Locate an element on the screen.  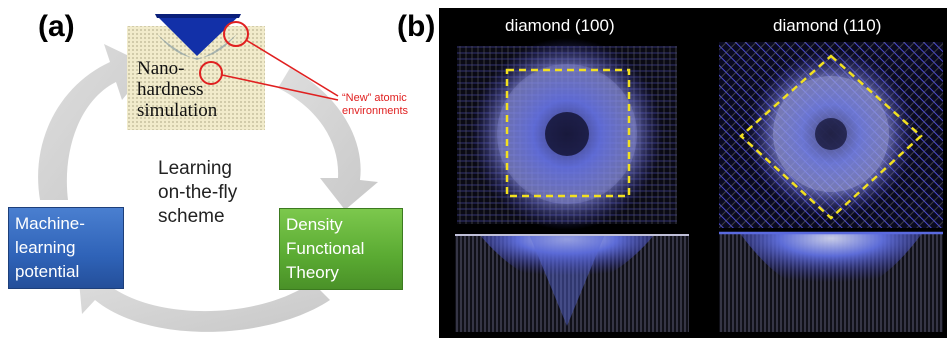
panel-a-label: (a) is located at coordinates (56, 26).